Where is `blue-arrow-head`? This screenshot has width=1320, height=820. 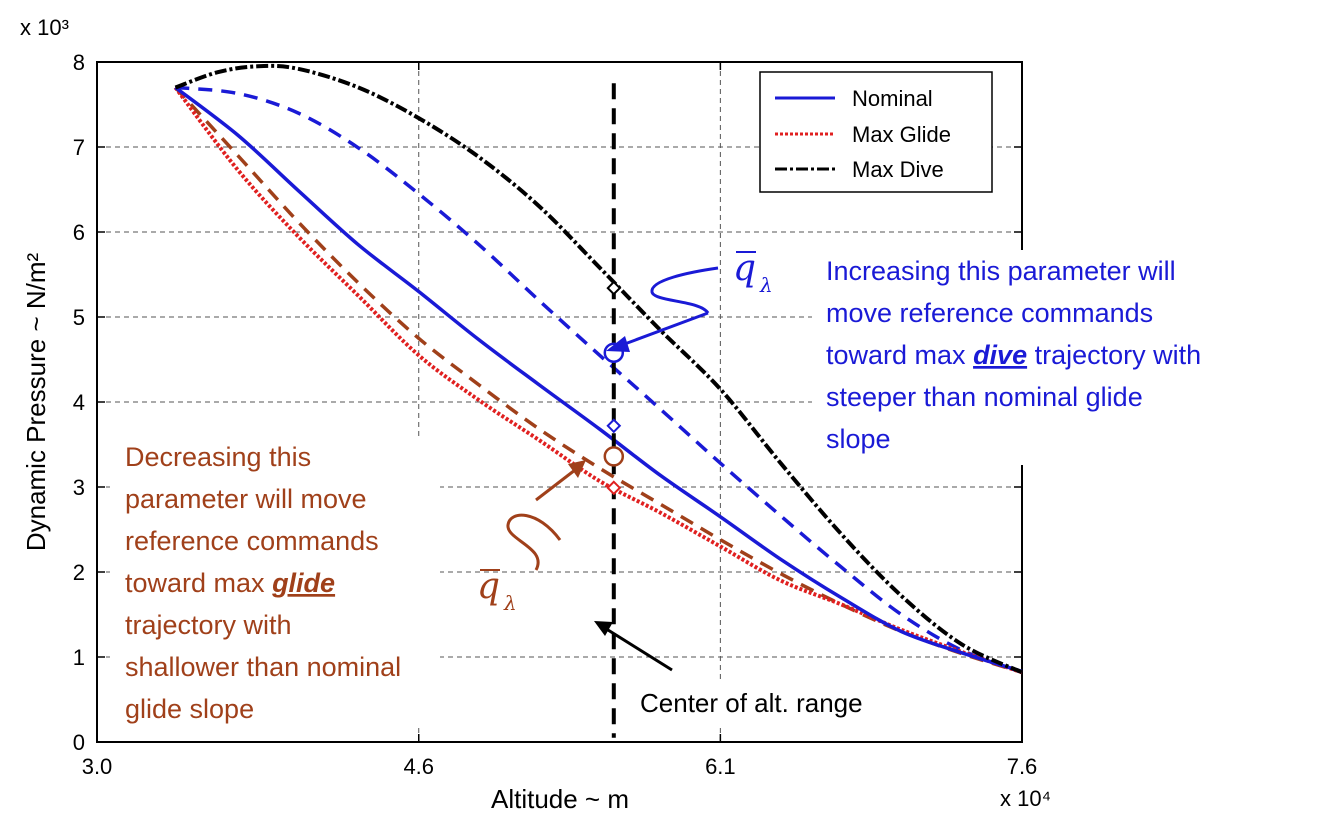 blue-arrow-head is located at coordinates (618, 344).